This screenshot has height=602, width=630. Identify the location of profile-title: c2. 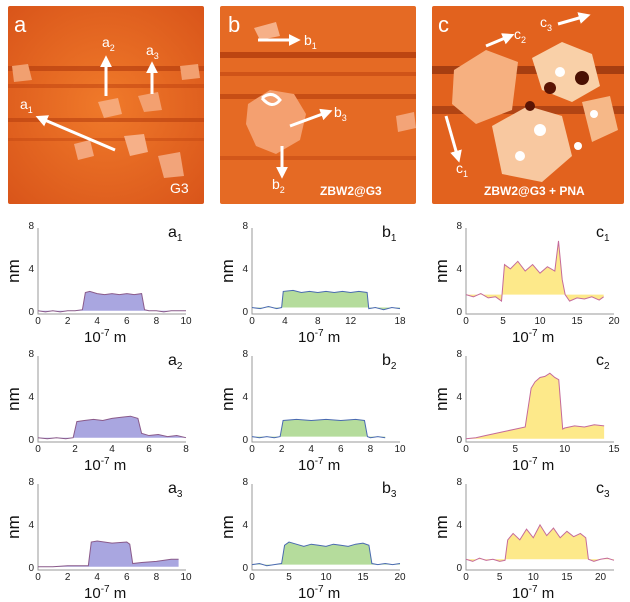
(603, 362).